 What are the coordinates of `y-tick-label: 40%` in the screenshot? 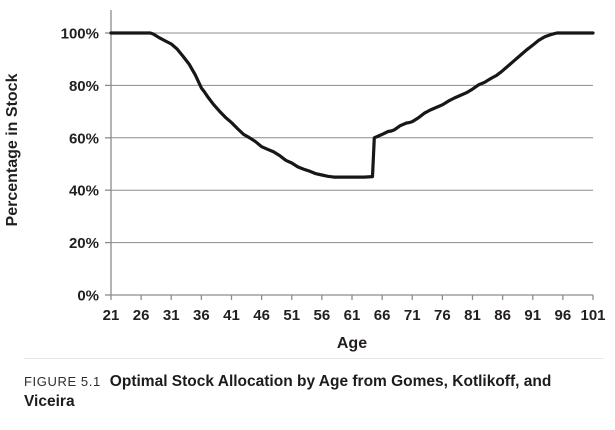 It's located at (84, 191).